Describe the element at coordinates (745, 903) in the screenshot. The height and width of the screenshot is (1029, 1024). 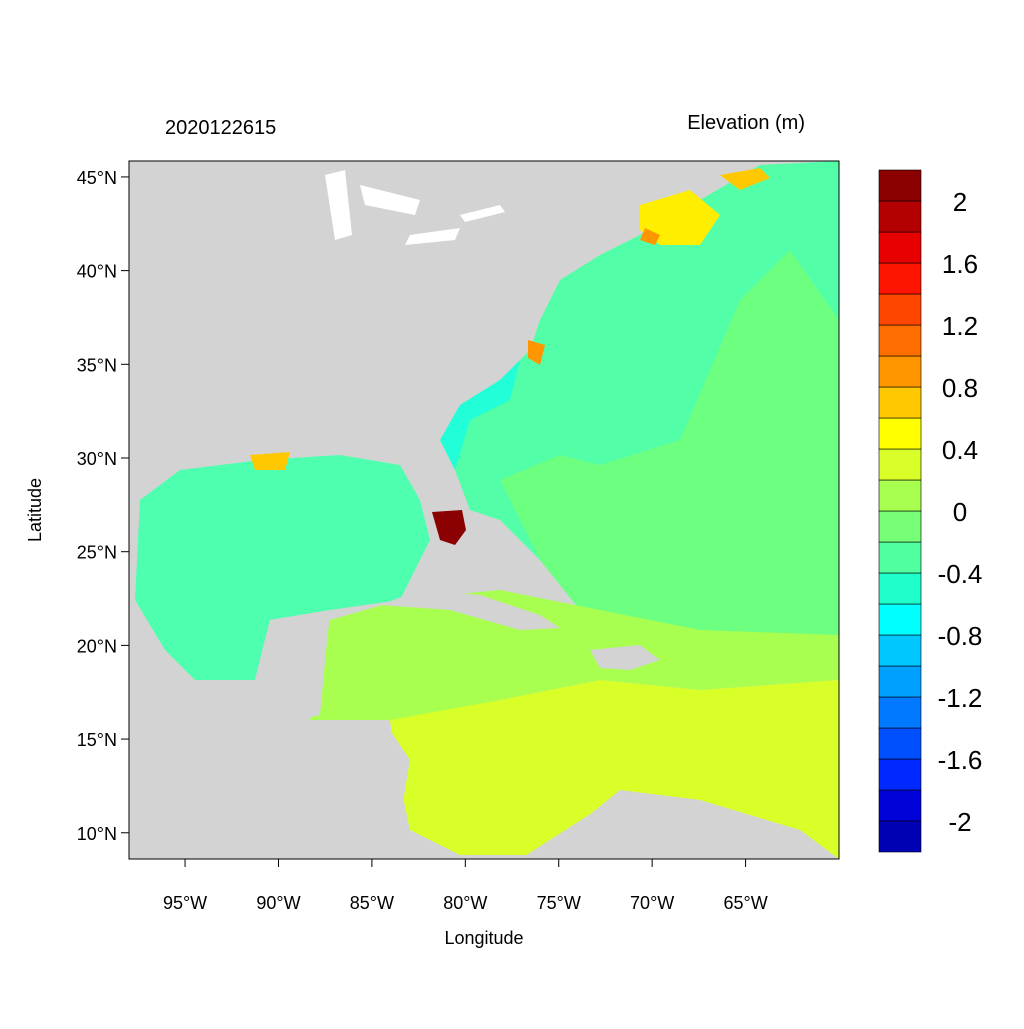
I see `x-tick-label: 65°W` at that location.